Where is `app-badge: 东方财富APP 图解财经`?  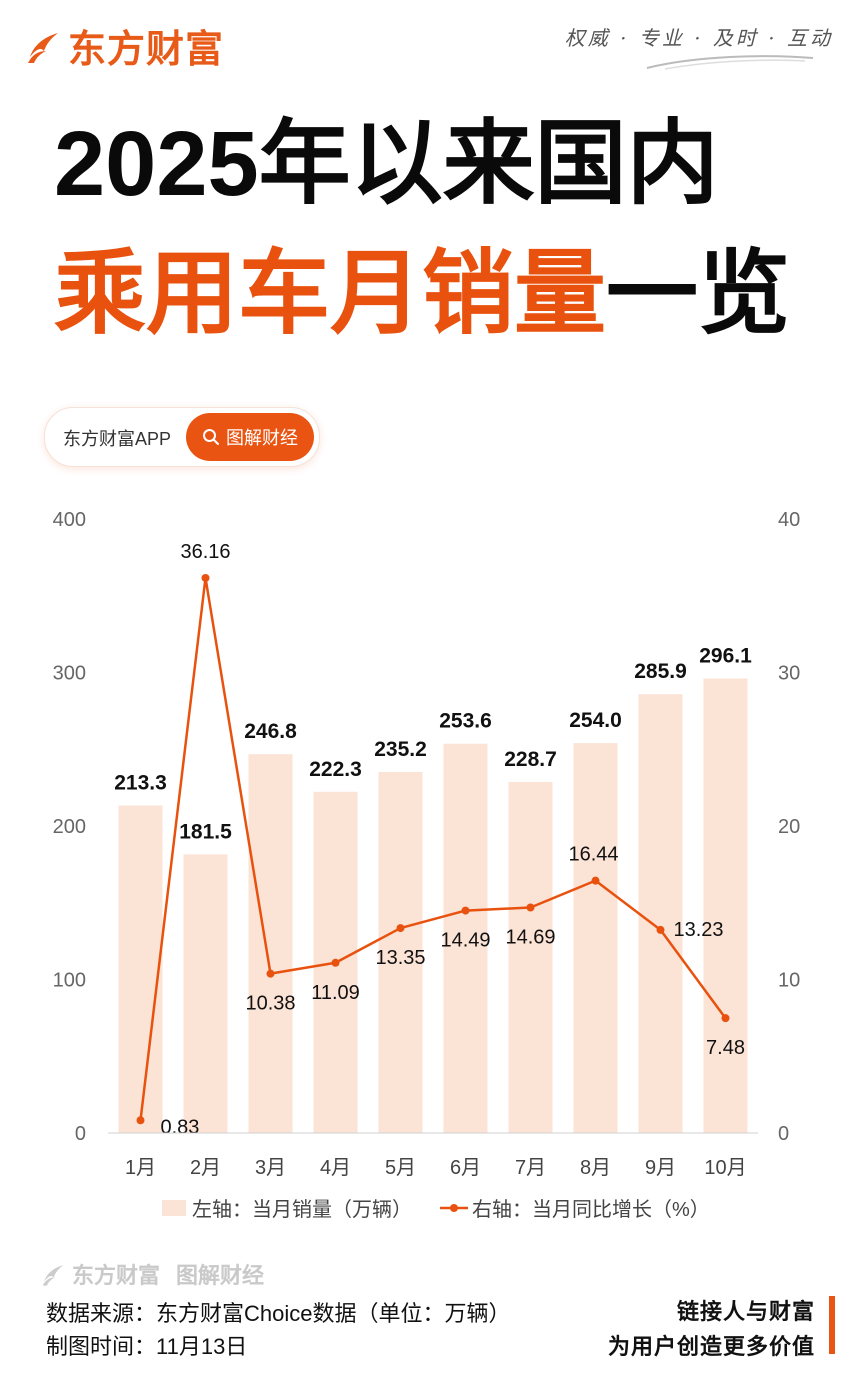
app-badge: 东方财富APP 图解财经 is located at coordinates (182, 437).